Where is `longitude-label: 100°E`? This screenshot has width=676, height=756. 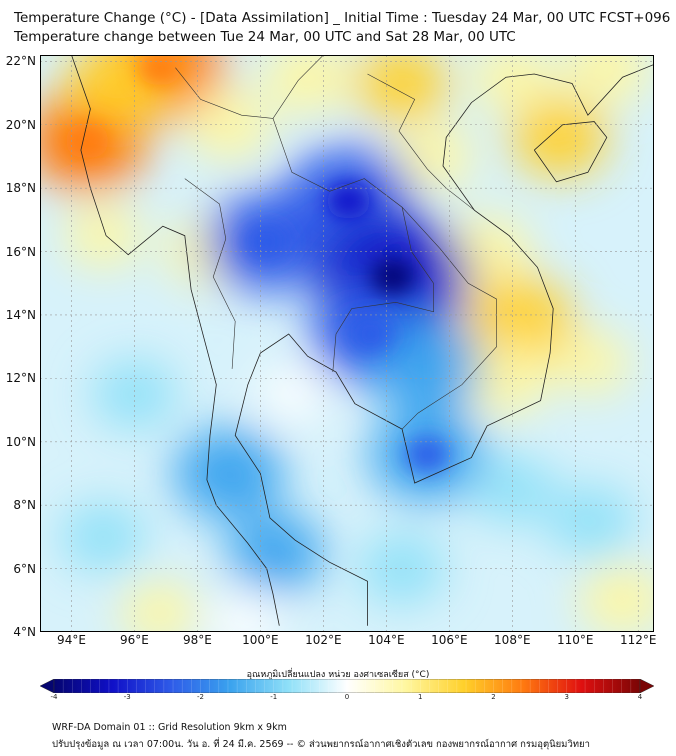 longitude-label: 100°E is located at coordinates (260, 640).